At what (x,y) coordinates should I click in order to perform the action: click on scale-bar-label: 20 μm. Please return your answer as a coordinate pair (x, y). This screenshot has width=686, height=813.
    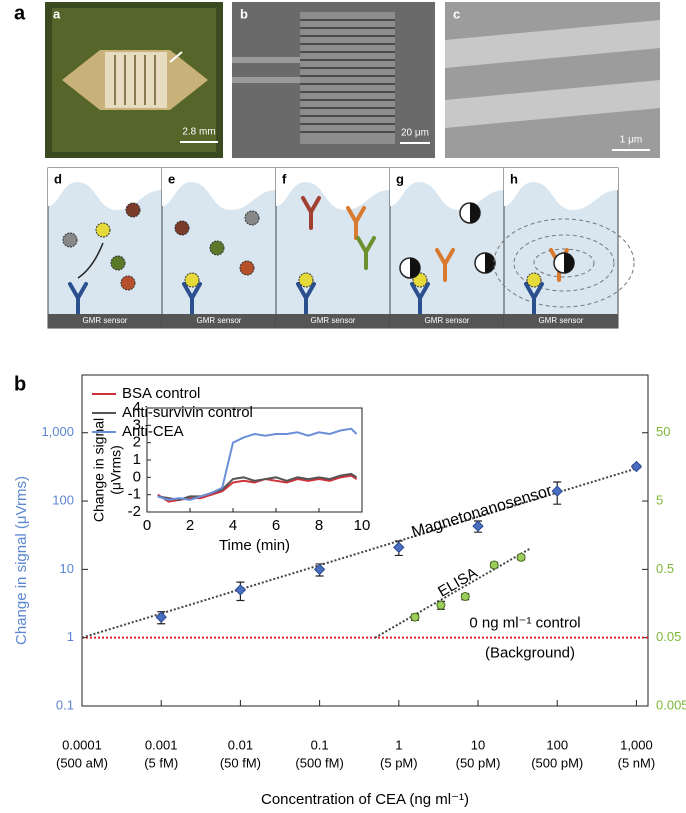
    Looking at the image, I should click on (415, 133).